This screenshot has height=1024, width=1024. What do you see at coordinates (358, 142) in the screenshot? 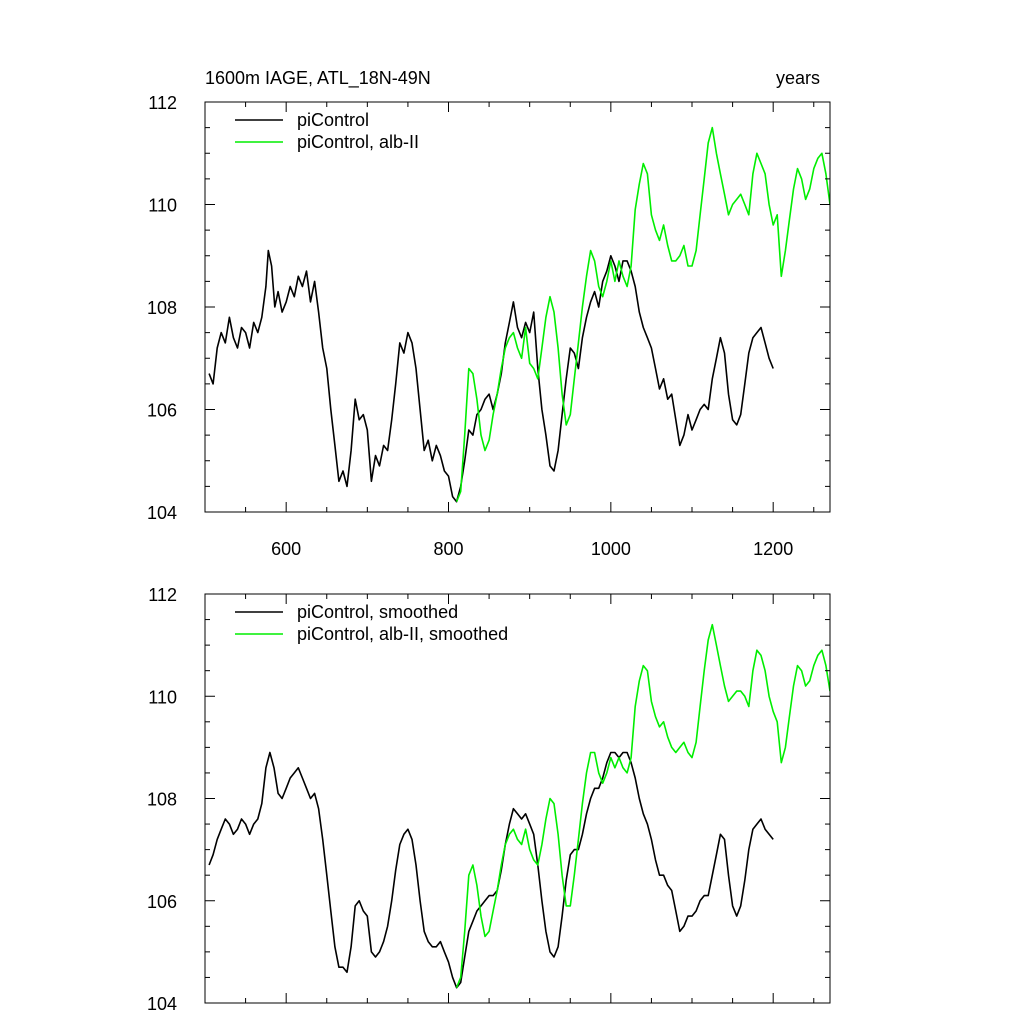
I see `legend-label: piControl, alb-II` at bounding box center [358, 142].